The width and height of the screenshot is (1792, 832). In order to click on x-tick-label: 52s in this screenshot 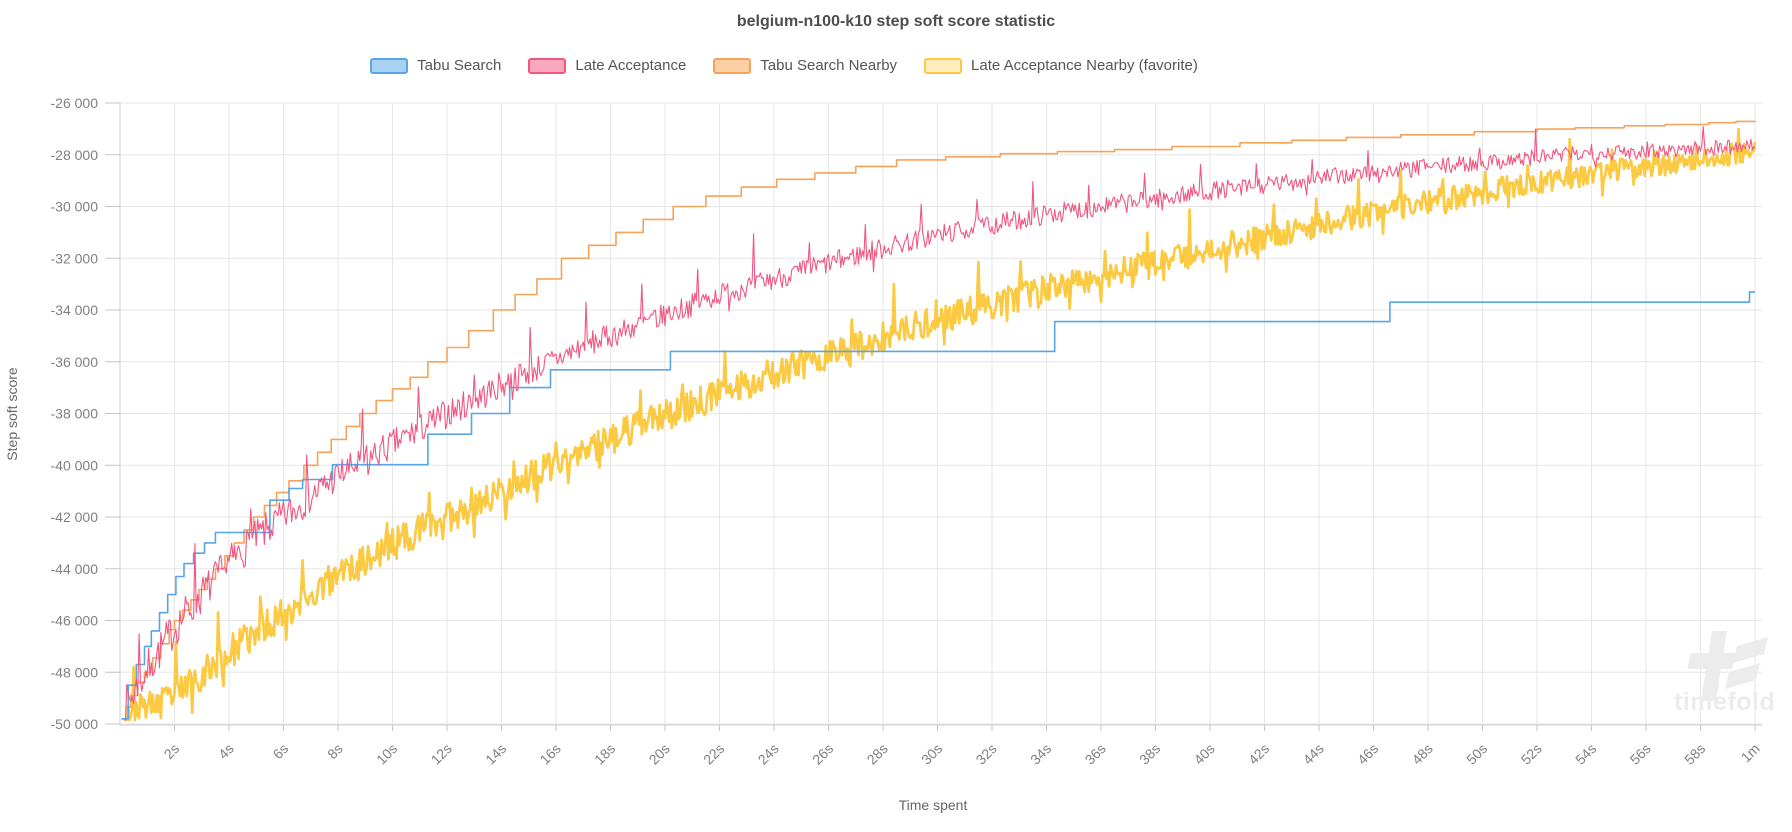, I will do `click(1530, 753)`.